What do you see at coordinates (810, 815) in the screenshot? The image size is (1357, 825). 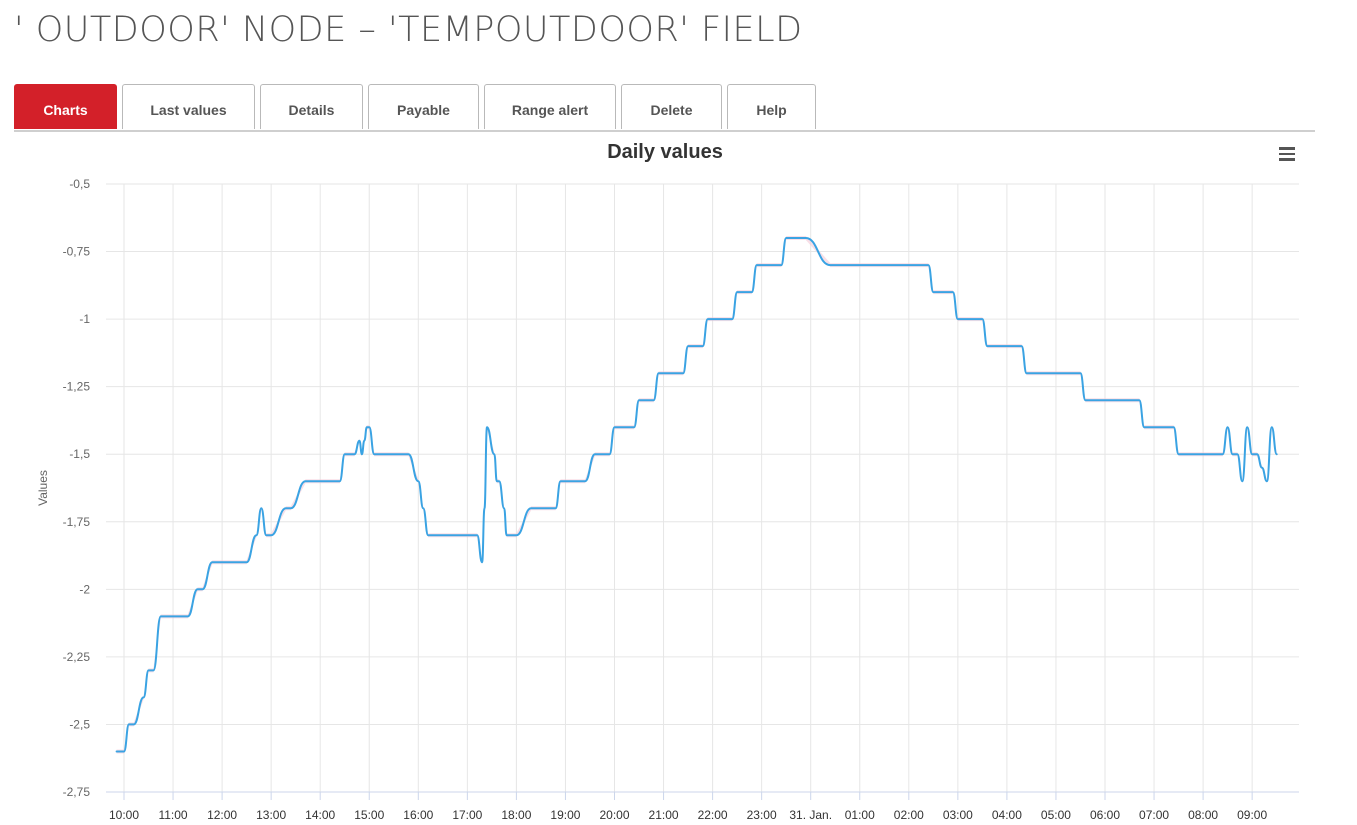 I see `x-tick-label: 31. Jan.` at bounding box center [810, 815].